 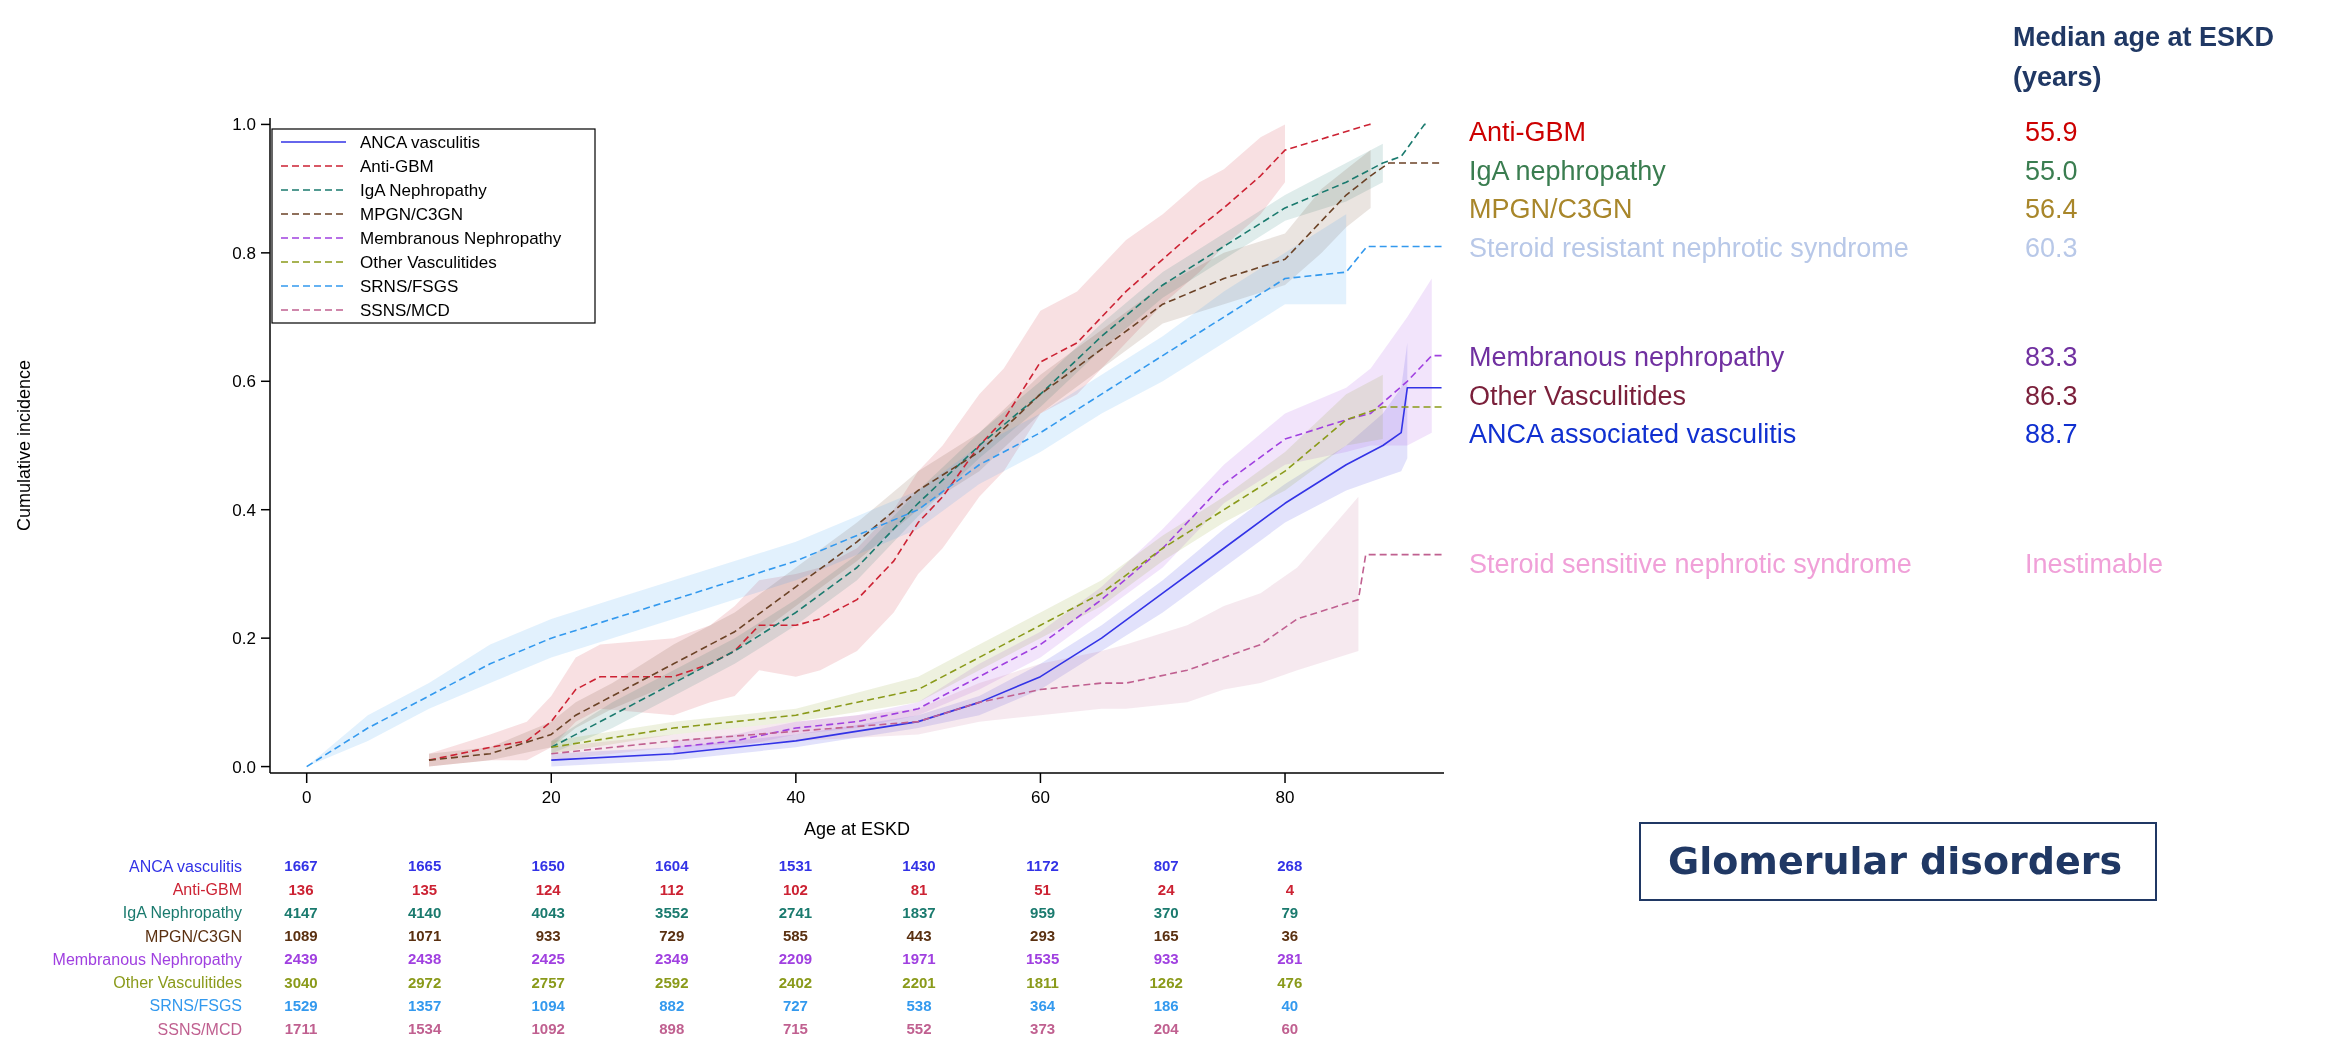 I want to click on data-label: 4, so click(x=1290, y=889).